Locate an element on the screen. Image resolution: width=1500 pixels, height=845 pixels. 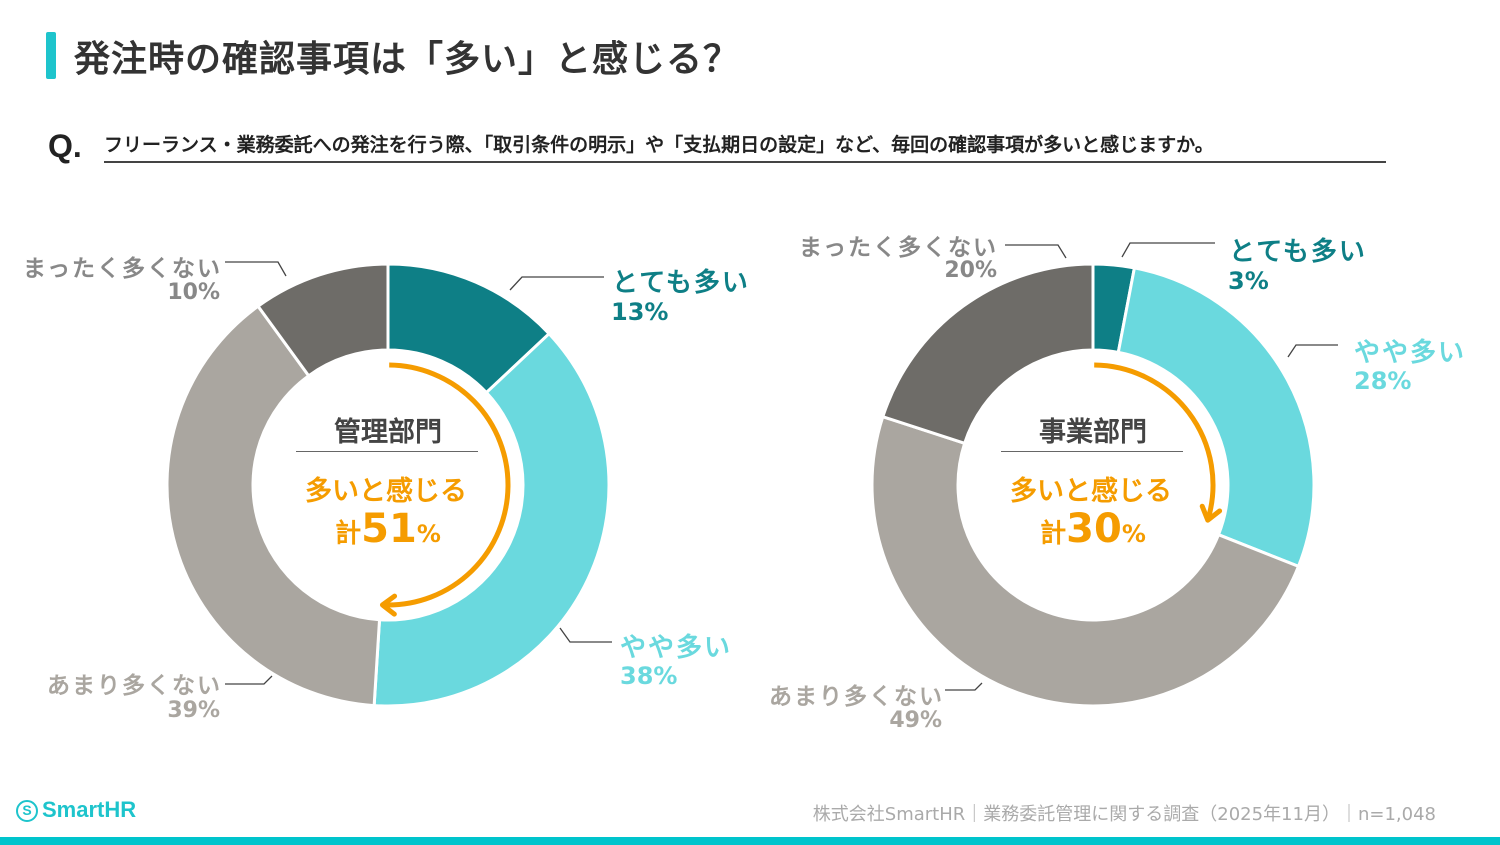
question-mark-label: Q. is located at coordinates (65, 146).